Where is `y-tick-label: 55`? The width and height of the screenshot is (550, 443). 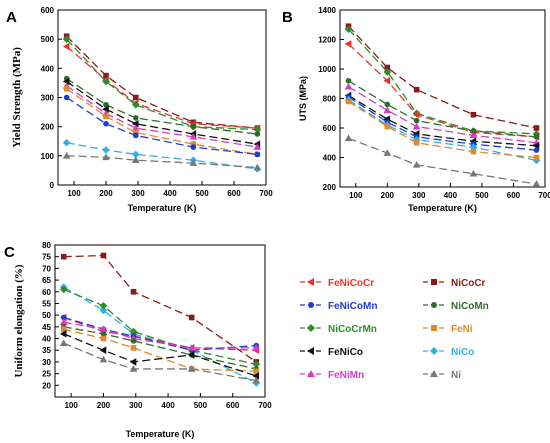 y-tick-label: 55 is located at coordinates (46, 303).